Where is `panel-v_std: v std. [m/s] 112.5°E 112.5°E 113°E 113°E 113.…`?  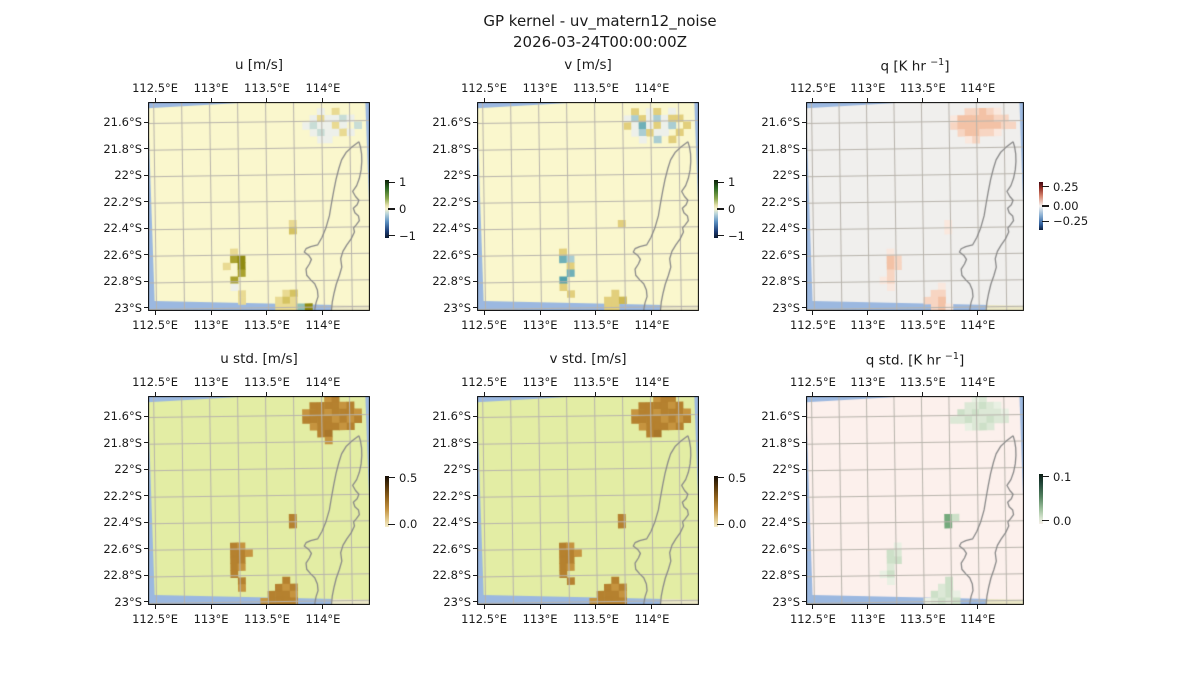 panel-v_std: v std. [m/s] 112.5°E 112.5°E 113°E 113°E 113.… is located at coordinates (589, 488).